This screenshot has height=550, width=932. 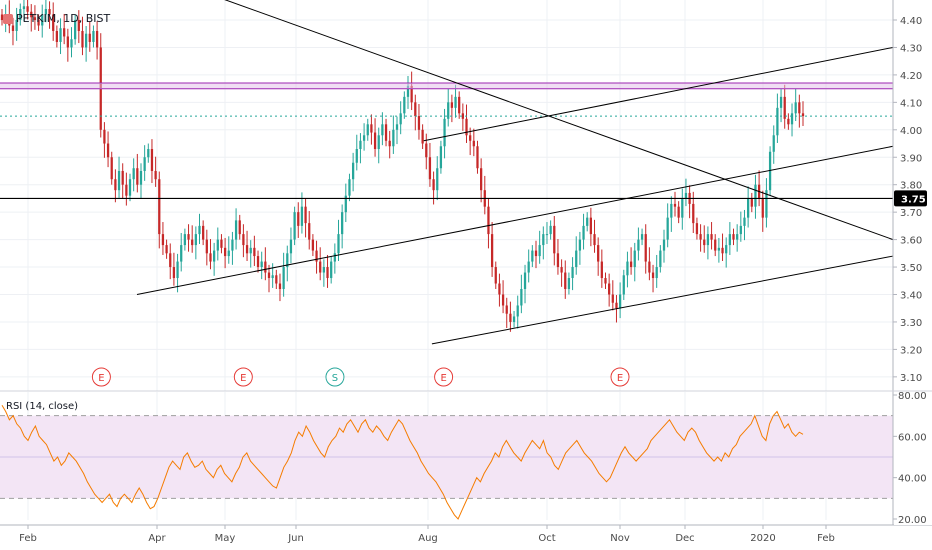 I want to click on y-tick-label: 3.90, so click(x=911, y=158).